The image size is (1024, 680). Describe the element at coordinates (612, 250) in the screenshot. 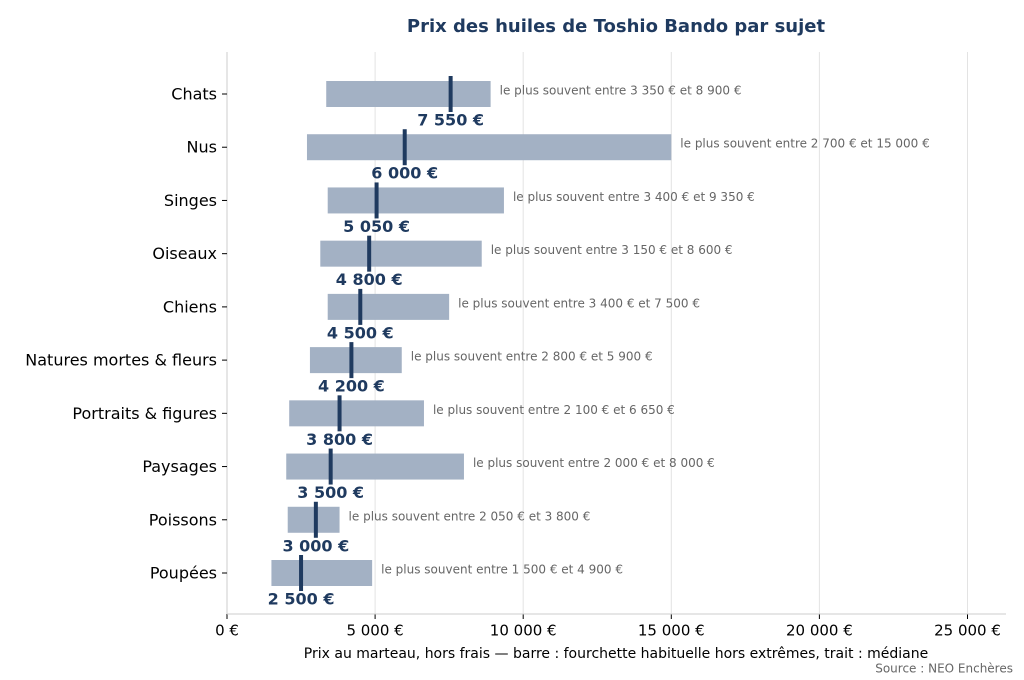

I see `range-label: le plus souvent entre 3 150 € et 8 600 €` at that location.